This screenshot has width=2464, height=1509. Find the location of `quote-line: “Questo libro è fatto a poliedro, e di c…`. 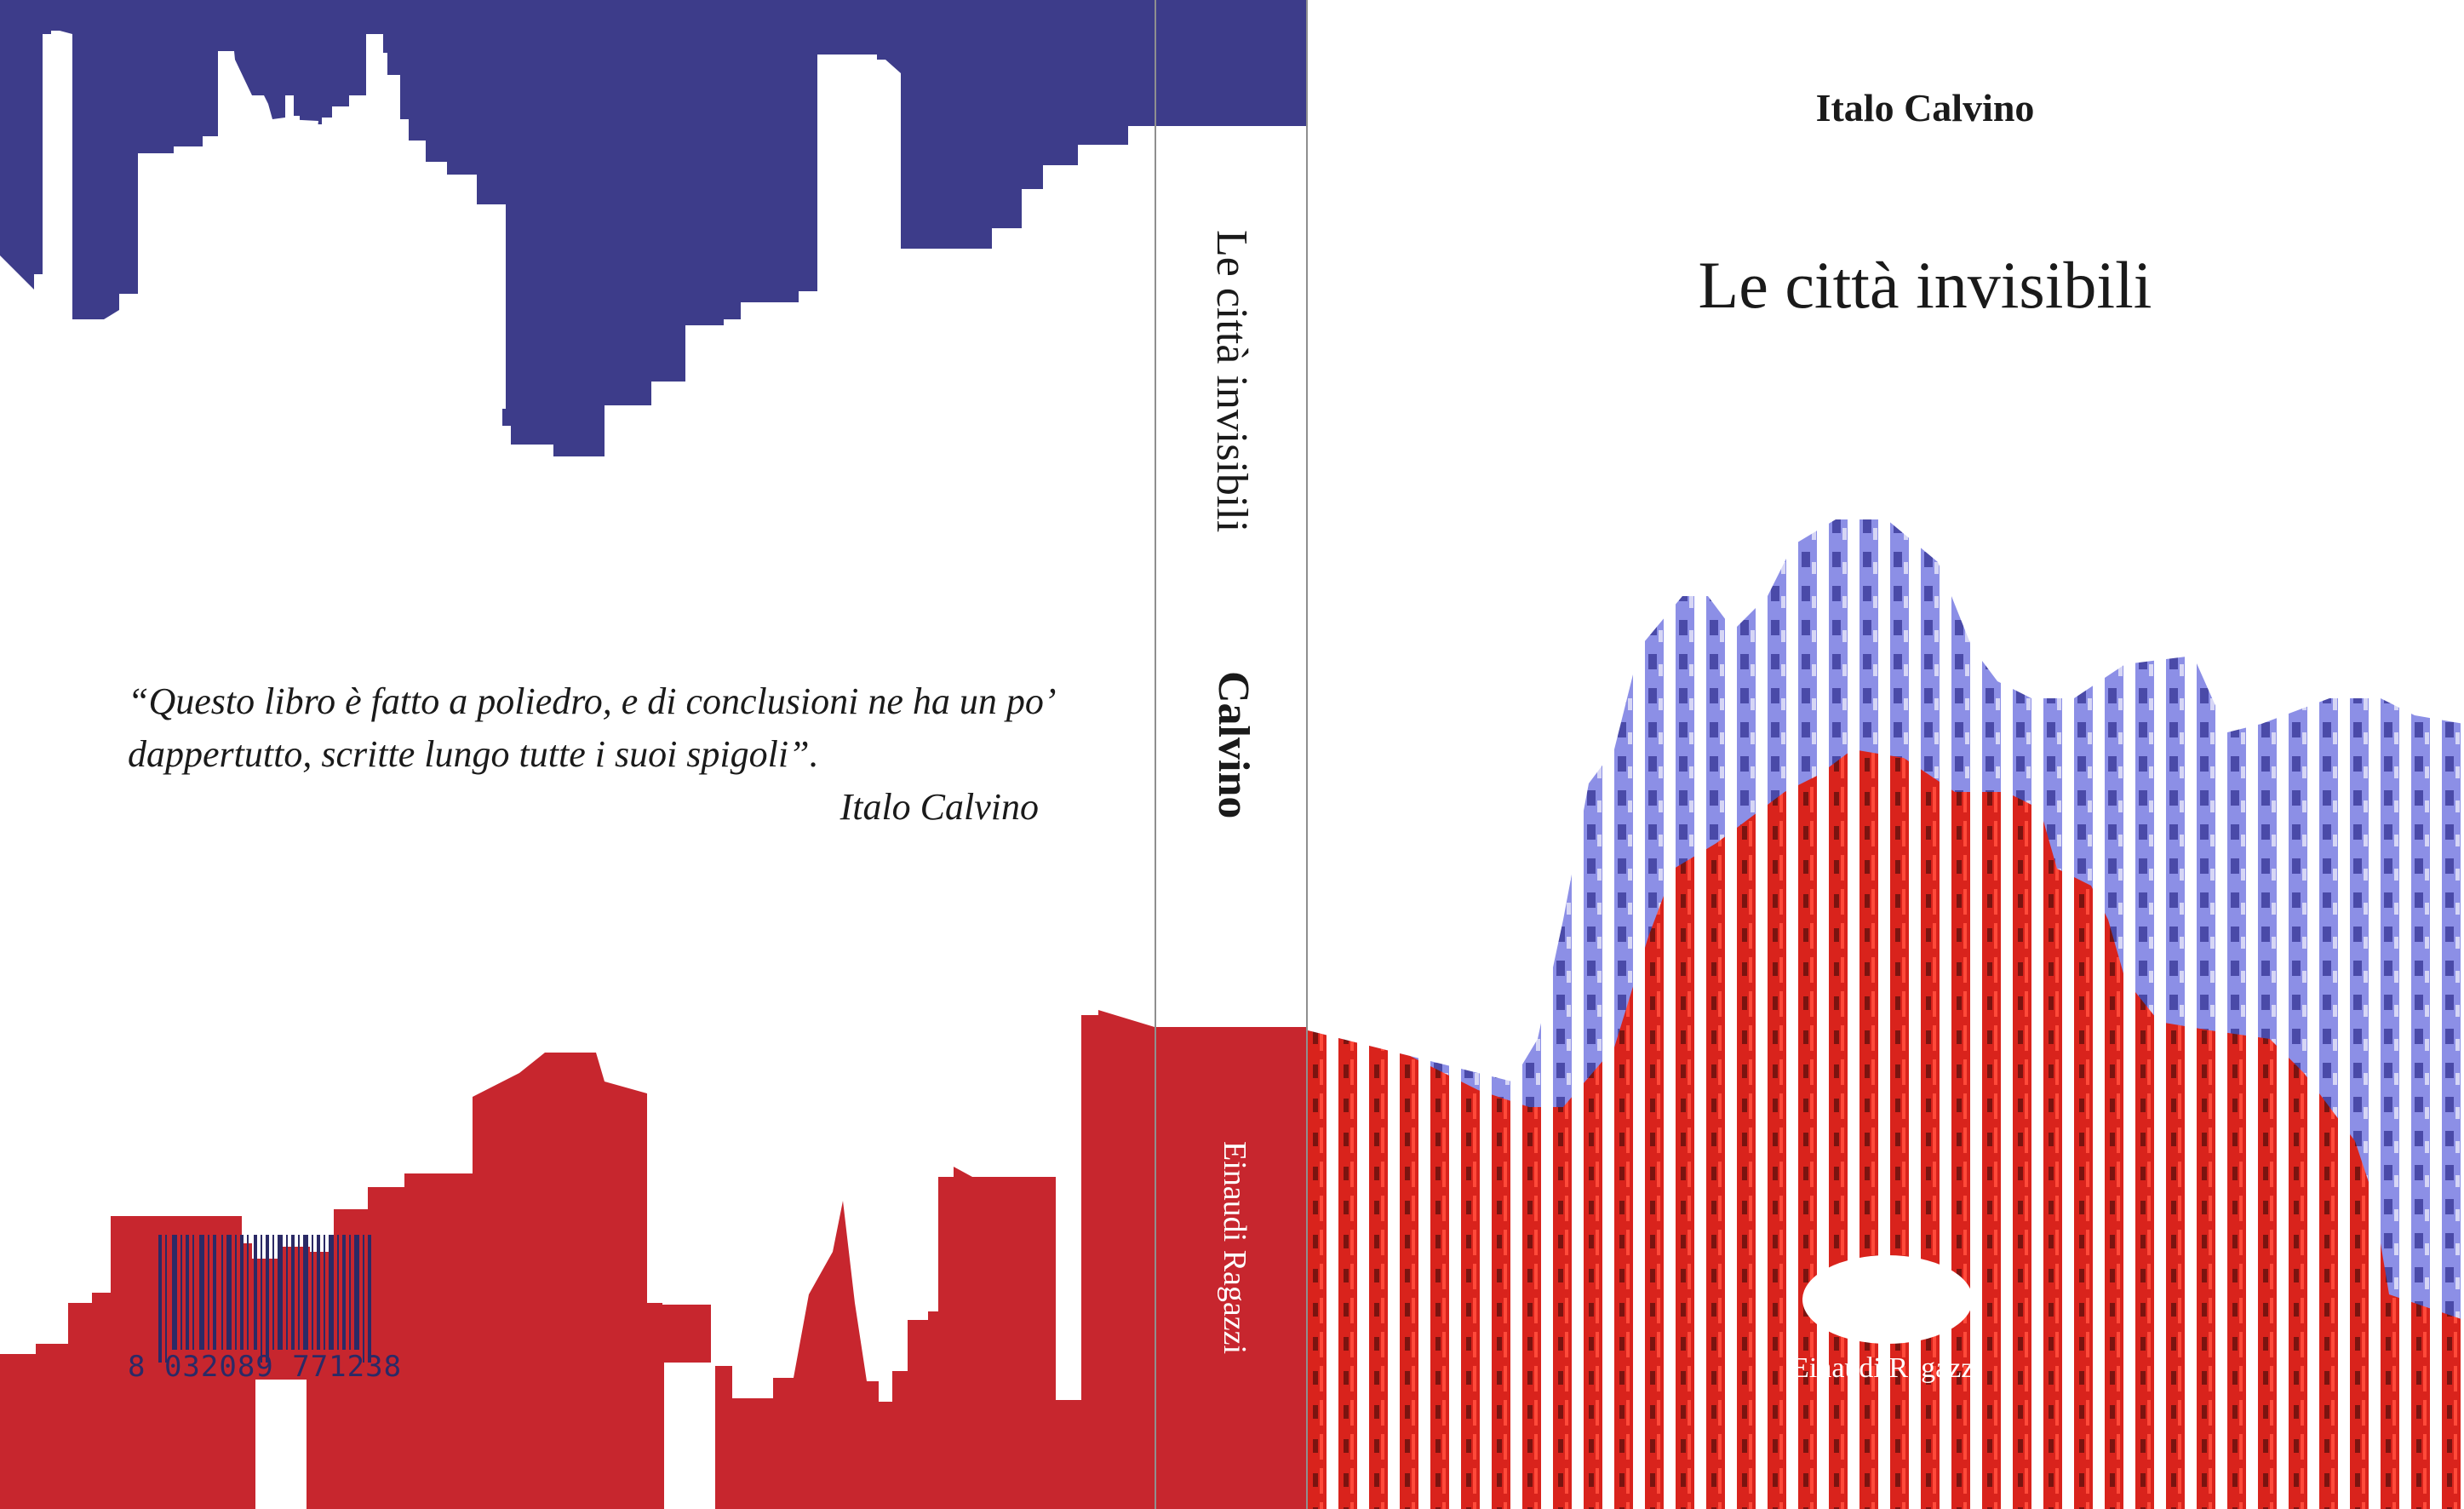

quote-line: “Questo libro è fatto a poliedro, e di c… is located at coordinates (593, 701).